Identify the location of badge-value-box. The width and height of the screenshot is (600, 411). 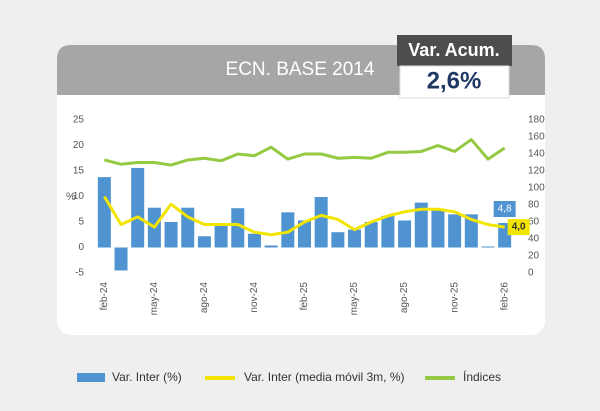
(454, 82).